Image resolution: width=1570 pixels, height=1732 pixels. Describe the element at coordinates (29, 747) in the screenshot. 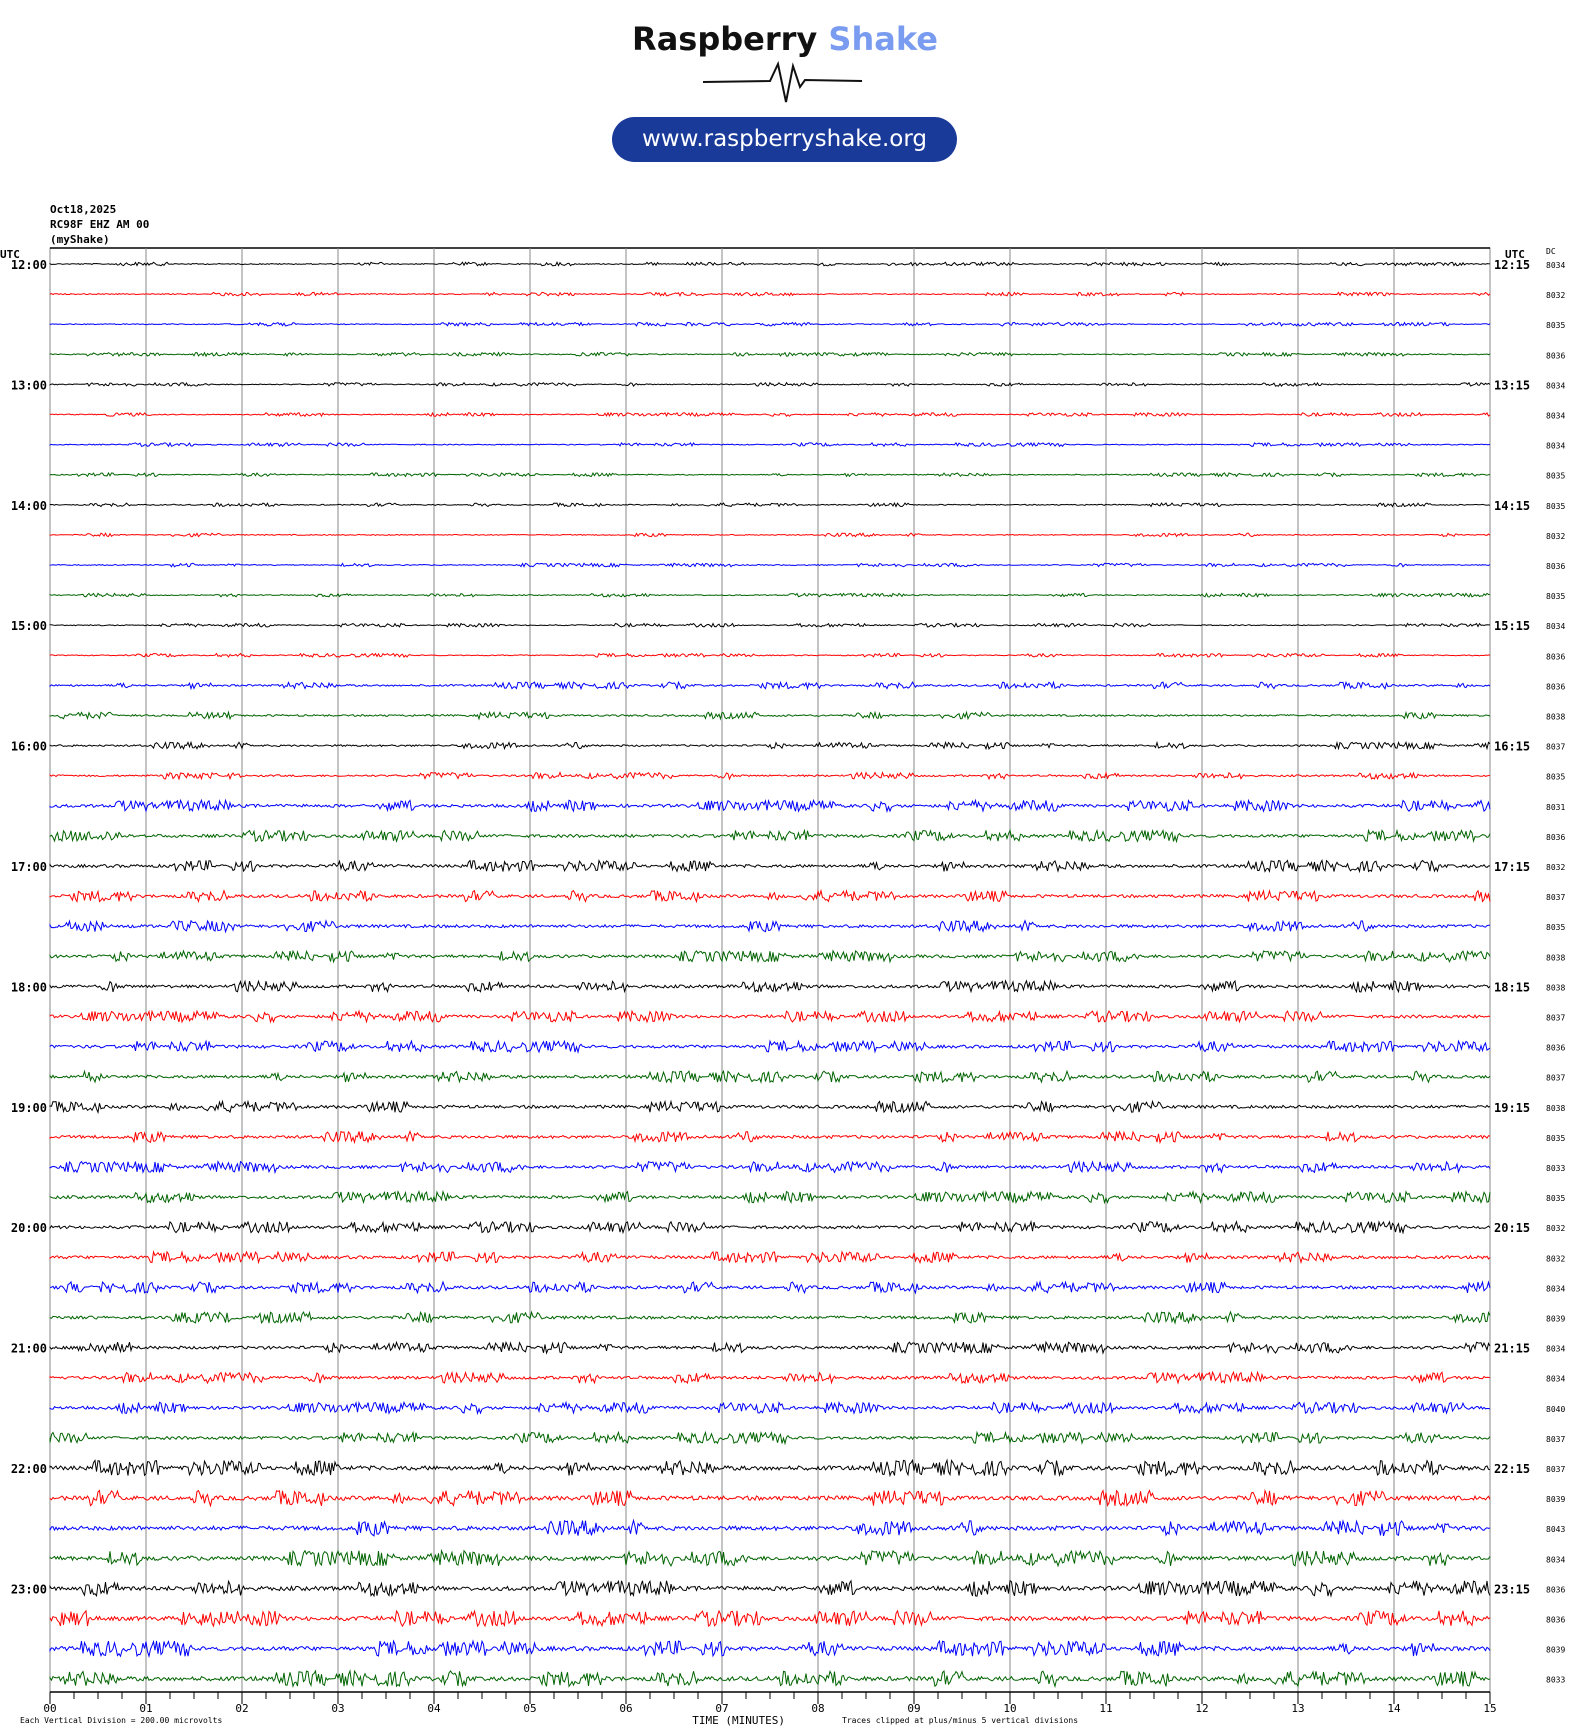

I see `left-hour-label: 16:00` at that location.